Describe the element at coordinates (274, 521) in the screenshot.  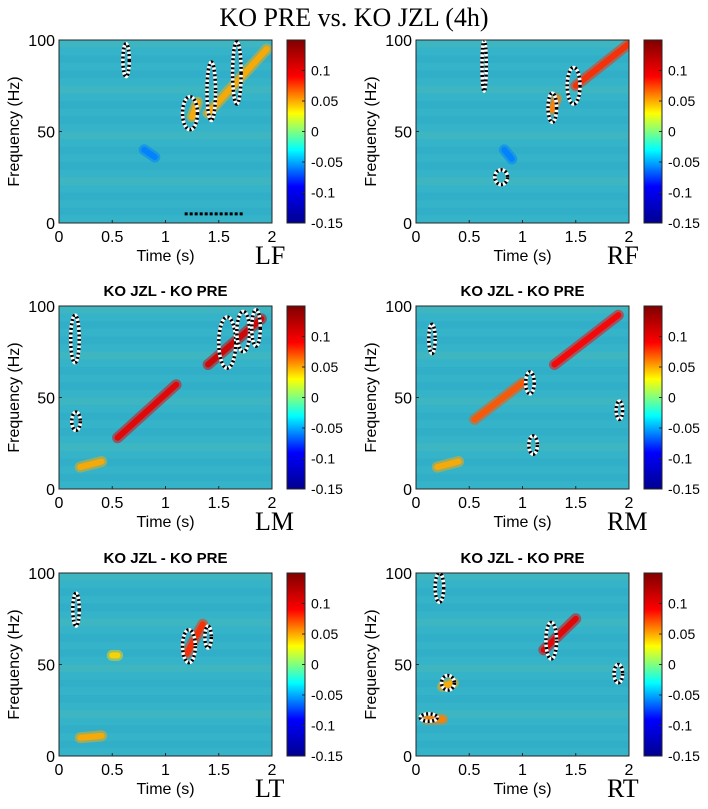
I see `region-label: LM` at that location.